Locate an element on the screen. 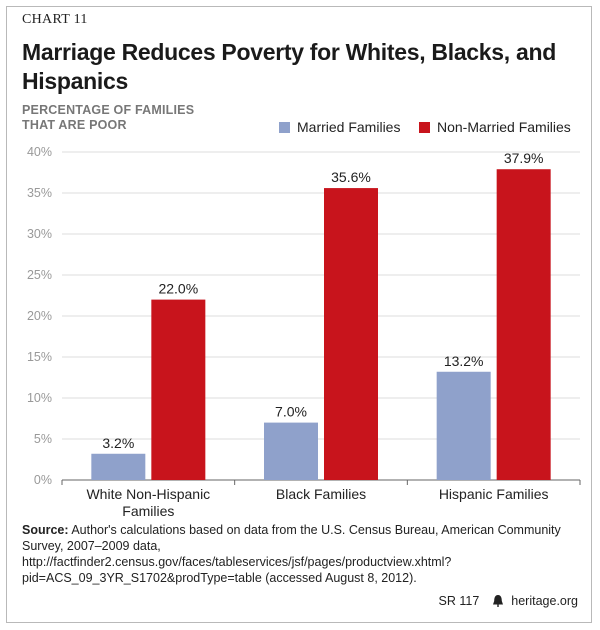  y-tick-label: 25% is located at coordinates (39, 275).